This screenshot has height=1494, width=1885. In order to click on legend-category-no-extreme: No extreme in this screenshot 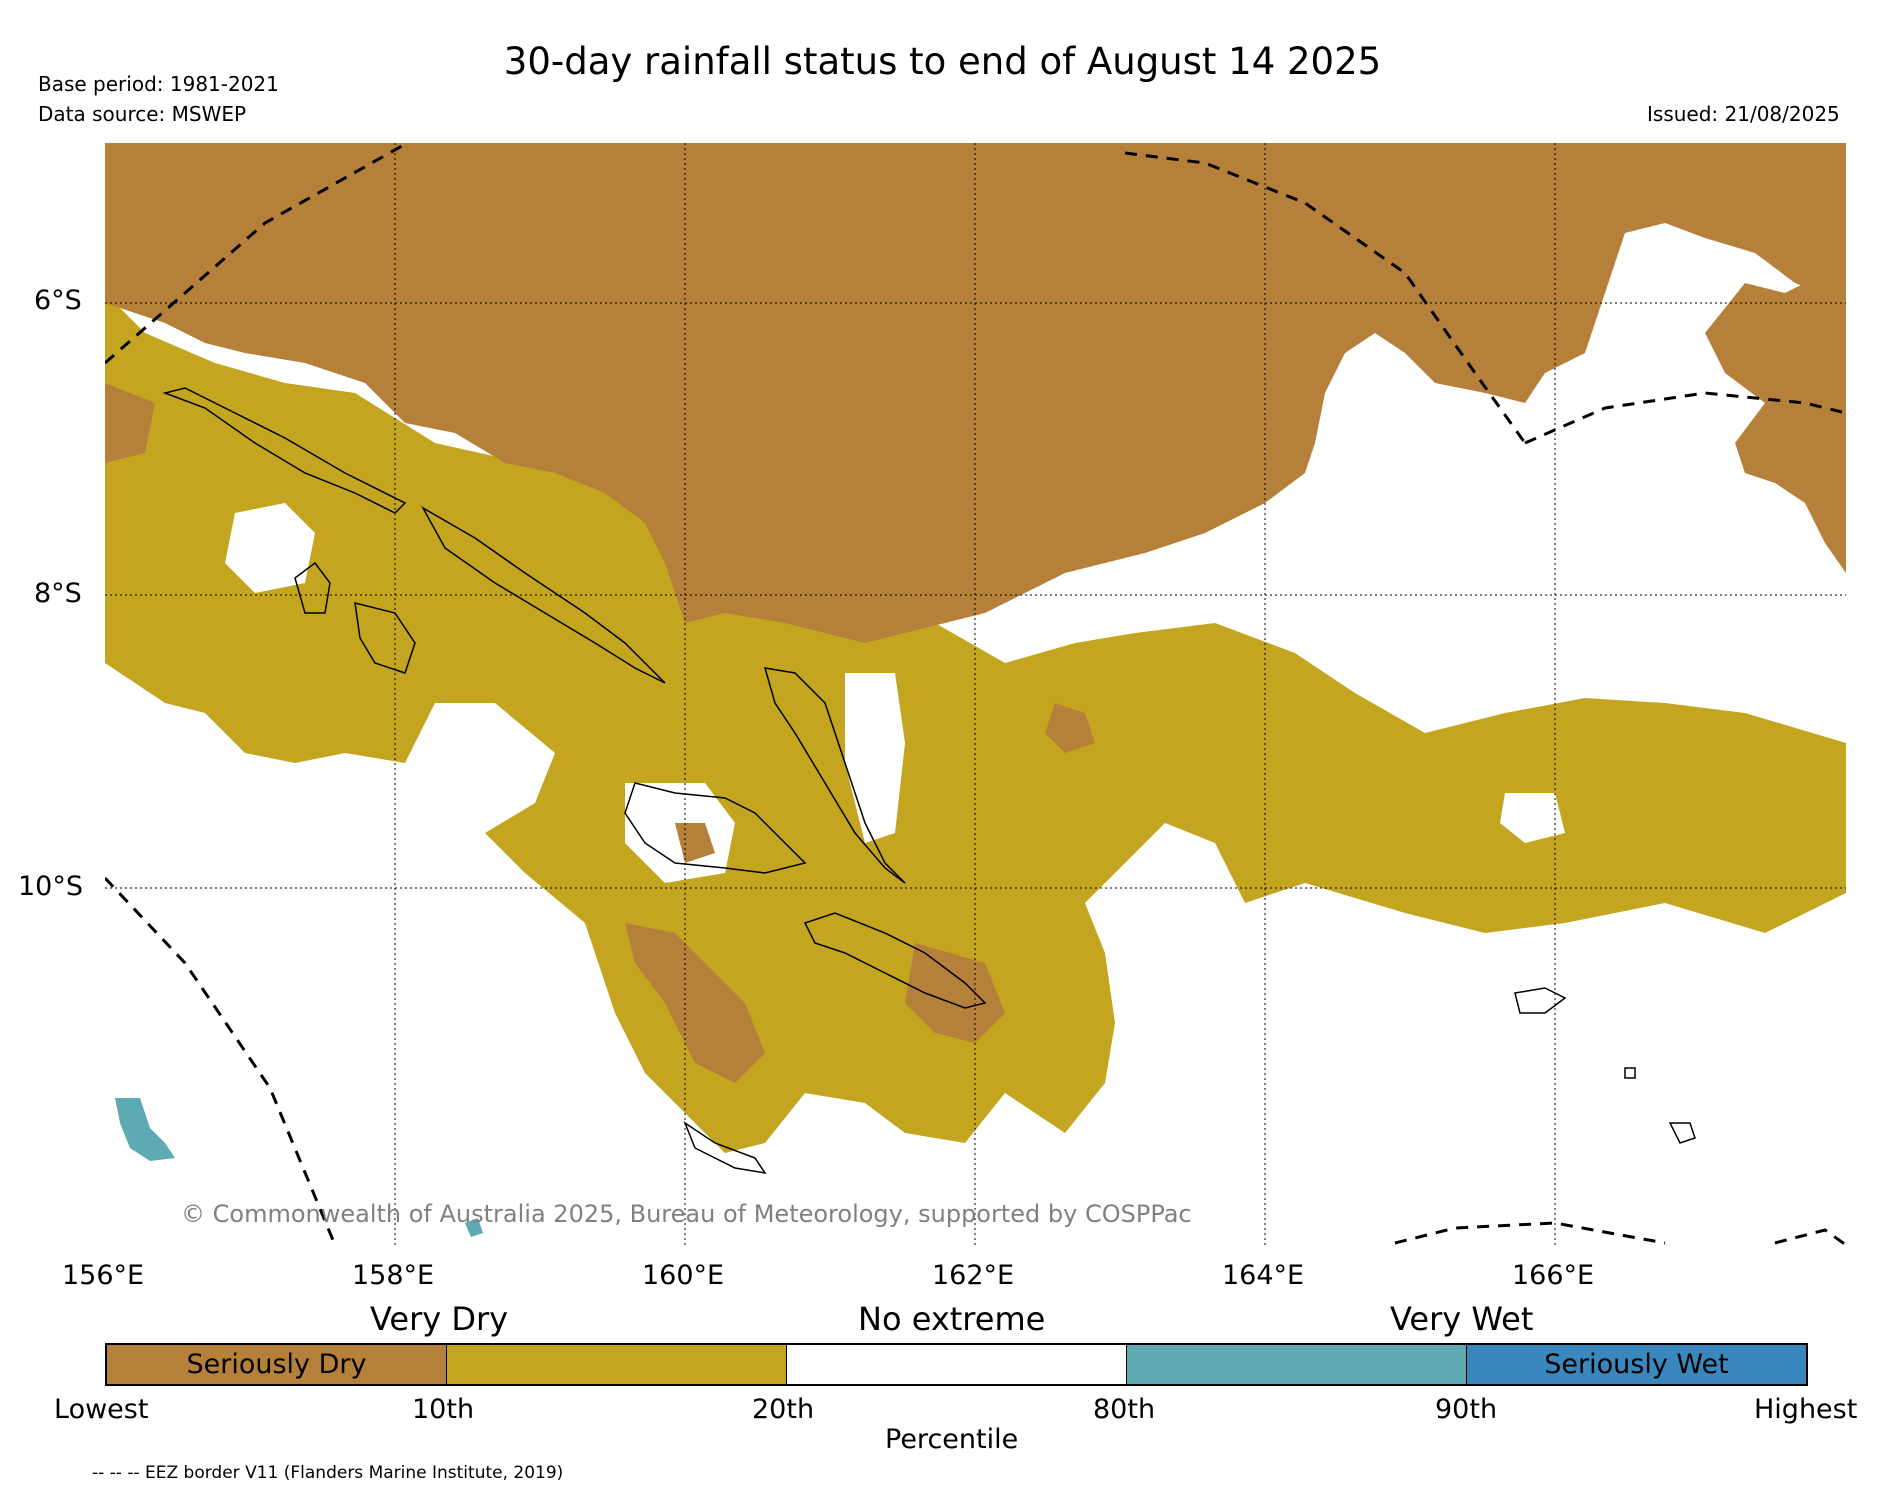, I will do `click(952, 1319)`.